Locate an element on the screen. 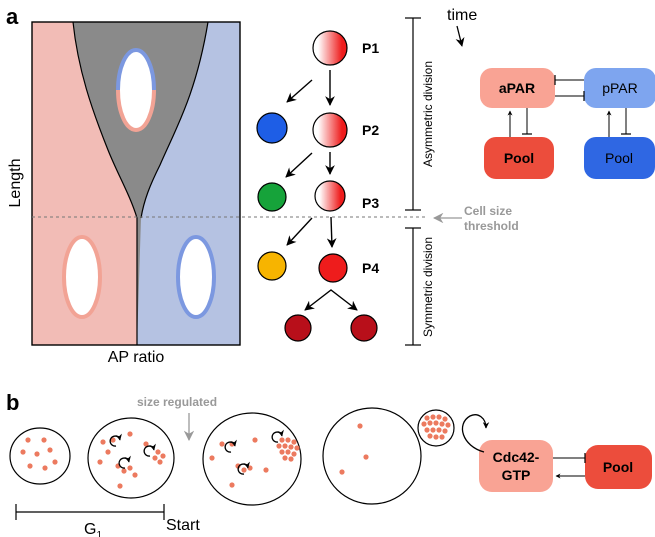  cell-p3 is located at coordinates (330, 196).